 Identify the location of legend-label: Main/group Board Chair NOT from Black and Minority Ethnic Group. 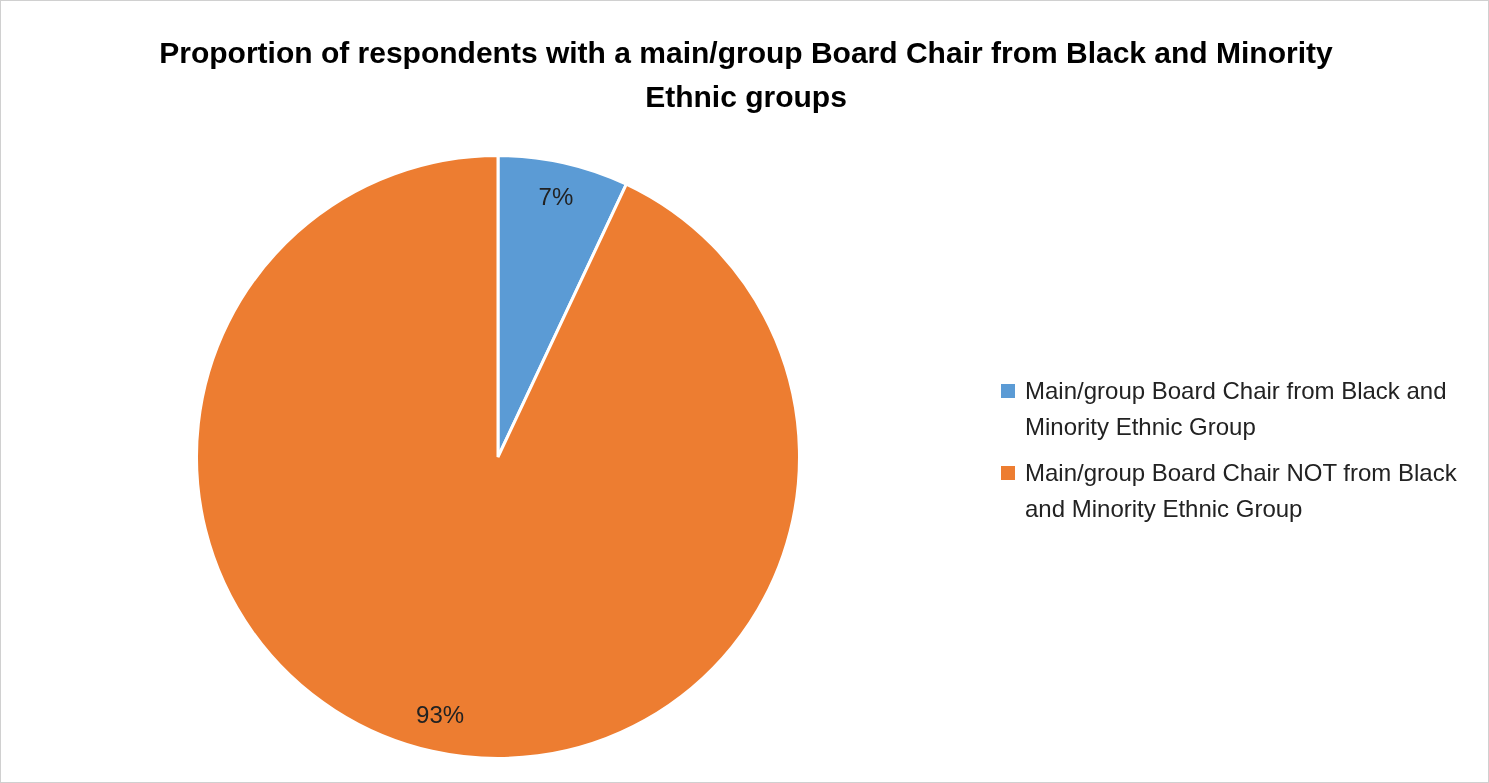
(1241, 491).